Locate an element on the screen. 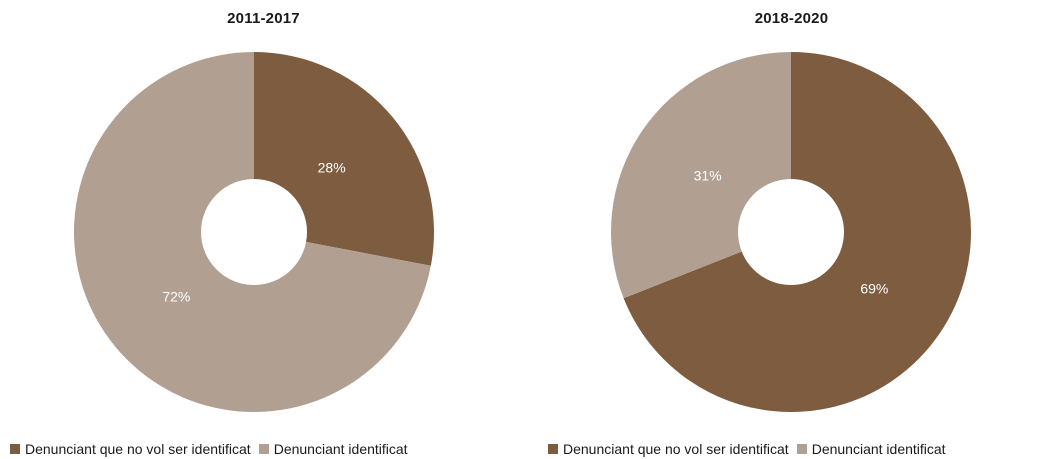 The width and height of the screenshot is (1055, 459). slice-label-0: 69% is located at coordinates (874, 289).